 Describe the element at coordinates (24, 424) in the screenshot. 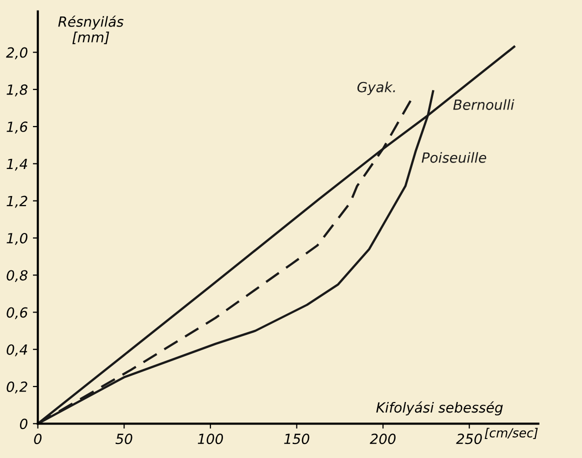

I see `y-tick-label: 0` at that location.